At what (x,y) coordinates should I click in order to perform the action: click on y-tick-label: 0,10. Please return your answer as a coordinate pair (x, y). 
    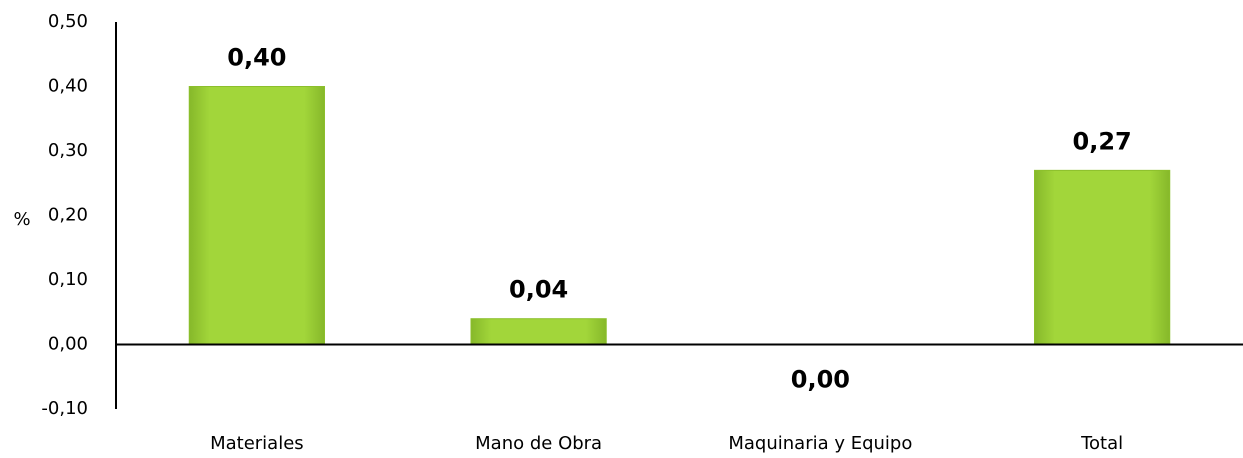
    Looking at the image, I should click on (68, 279).